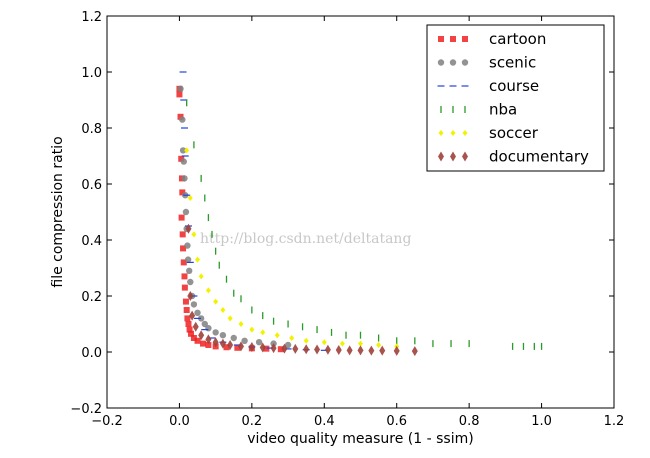 The width and height of the screenshot is (650, 458). What do you see at coordinates (539, 157) in the screenshot?
I see `legend-label-documentary: documentary` at bounding box center [539, 157].